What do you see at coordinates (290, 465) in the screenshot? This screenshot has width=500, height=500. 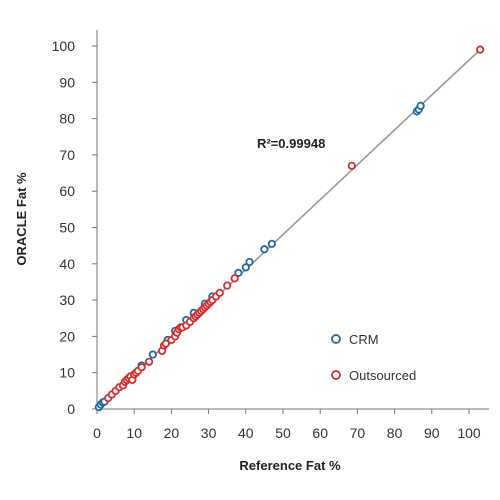 I see `x-axis-title: Reference Fat %` at bounding box center [290, 465].